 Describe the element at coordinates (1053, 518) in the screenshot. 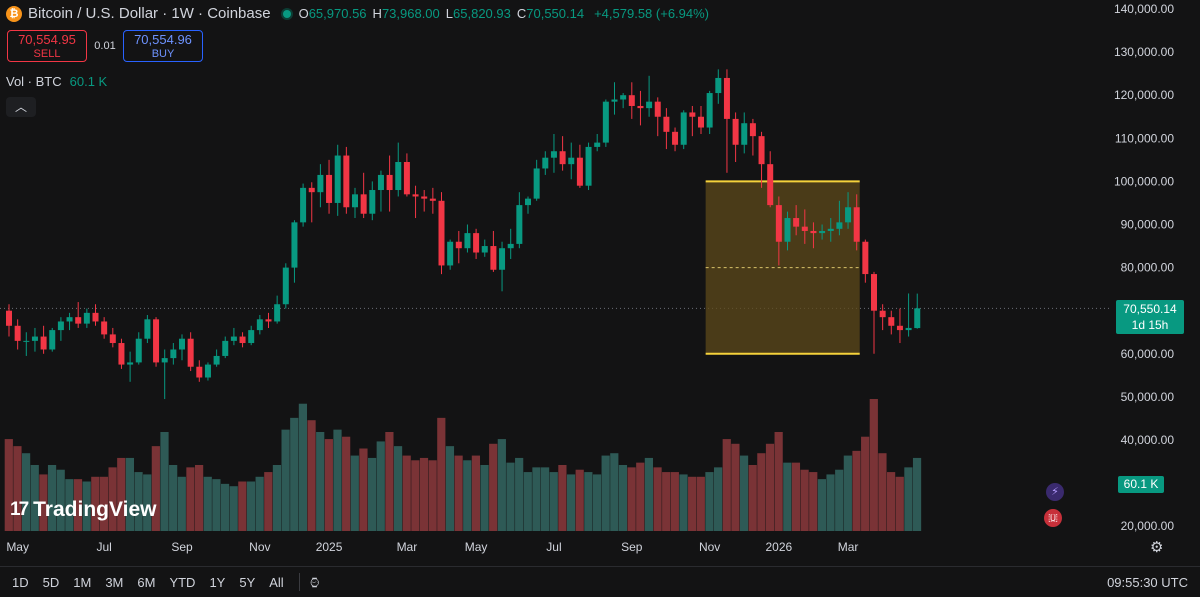

I see `us-flag-event-icon: 🇺` at that location.